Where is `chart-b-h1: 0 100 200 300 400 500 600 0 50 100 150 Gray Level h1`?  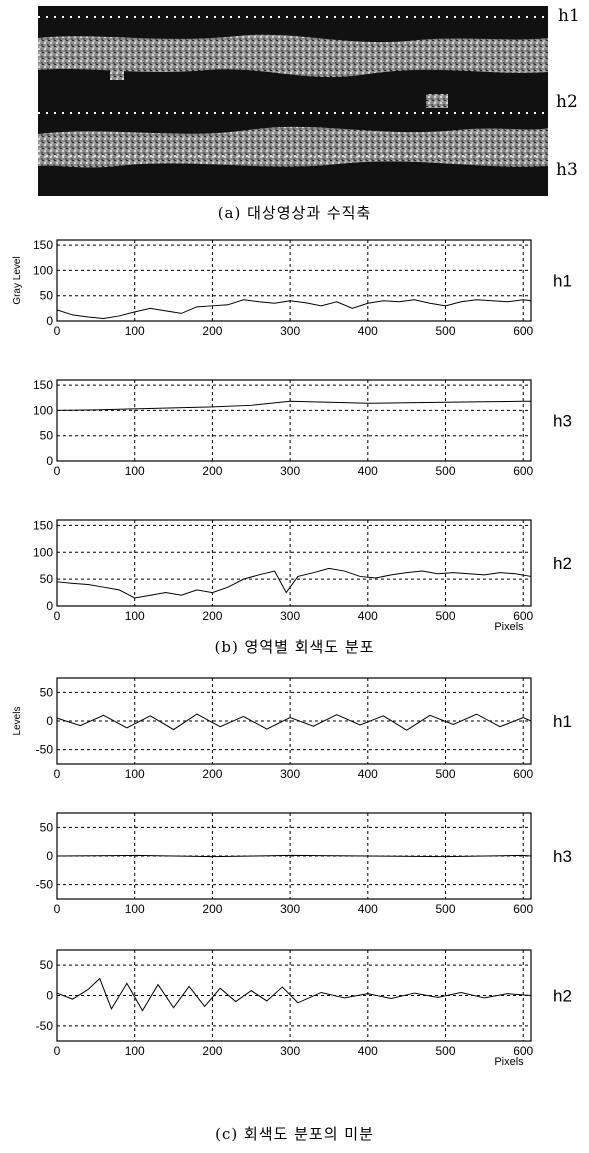
chart-b-h1: 0 100 200 300 400 500 600 0 50 100 150 Gray Level h1 is located at coordinates (294, 289).